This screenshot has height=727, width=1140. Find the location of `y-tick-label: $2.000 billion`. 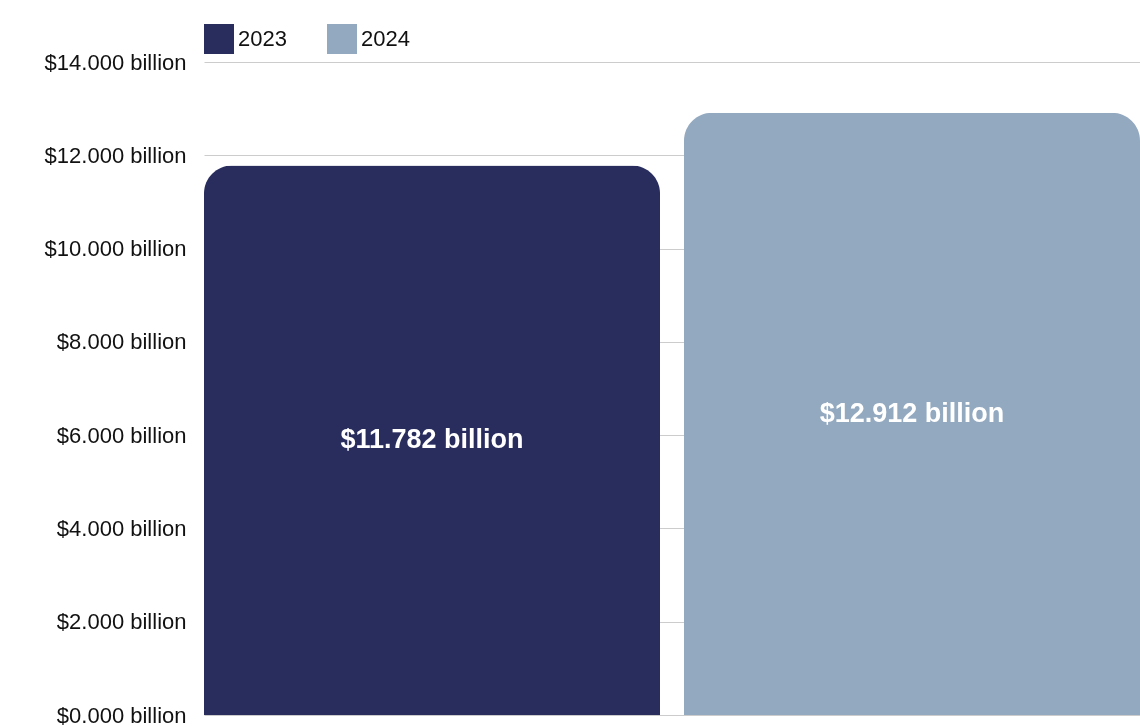

y-tick-label: $2.000 billion is located at coordinates (121, 622).